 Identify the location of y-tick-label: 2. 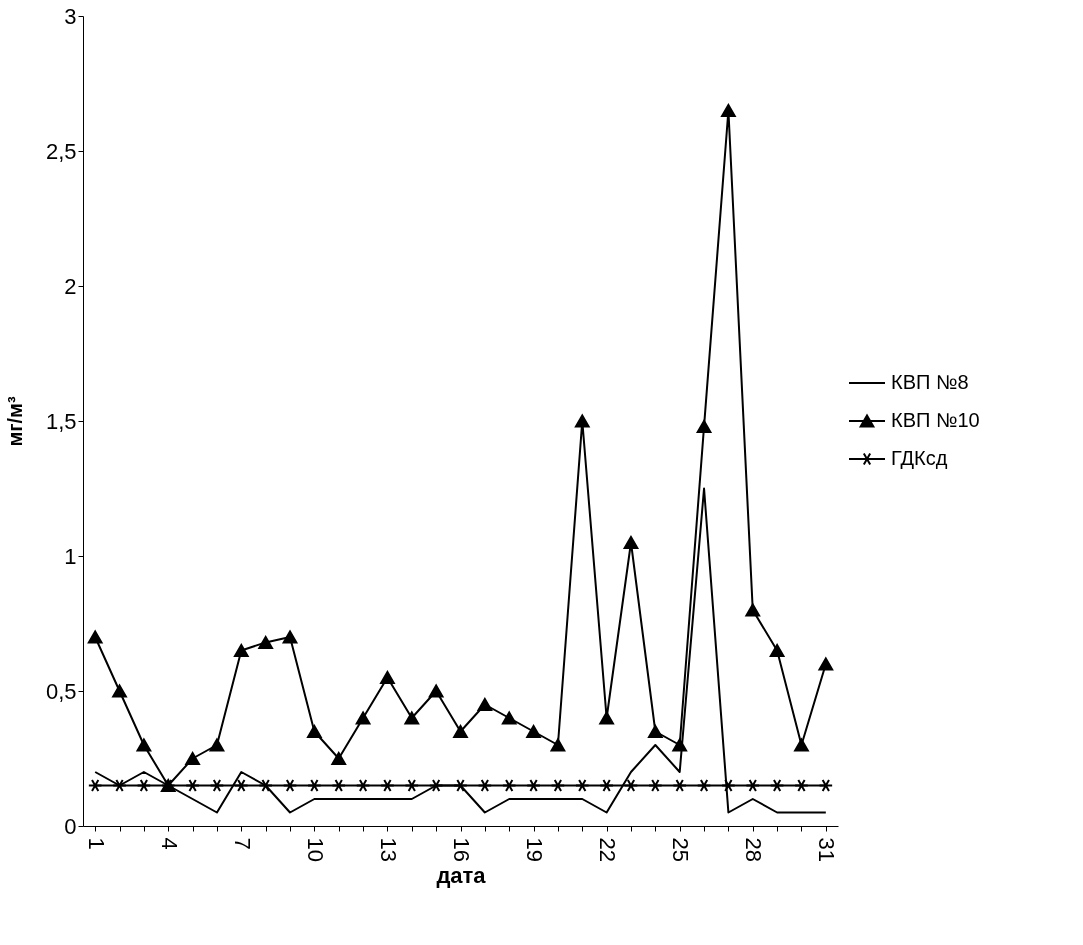
(70, 286).